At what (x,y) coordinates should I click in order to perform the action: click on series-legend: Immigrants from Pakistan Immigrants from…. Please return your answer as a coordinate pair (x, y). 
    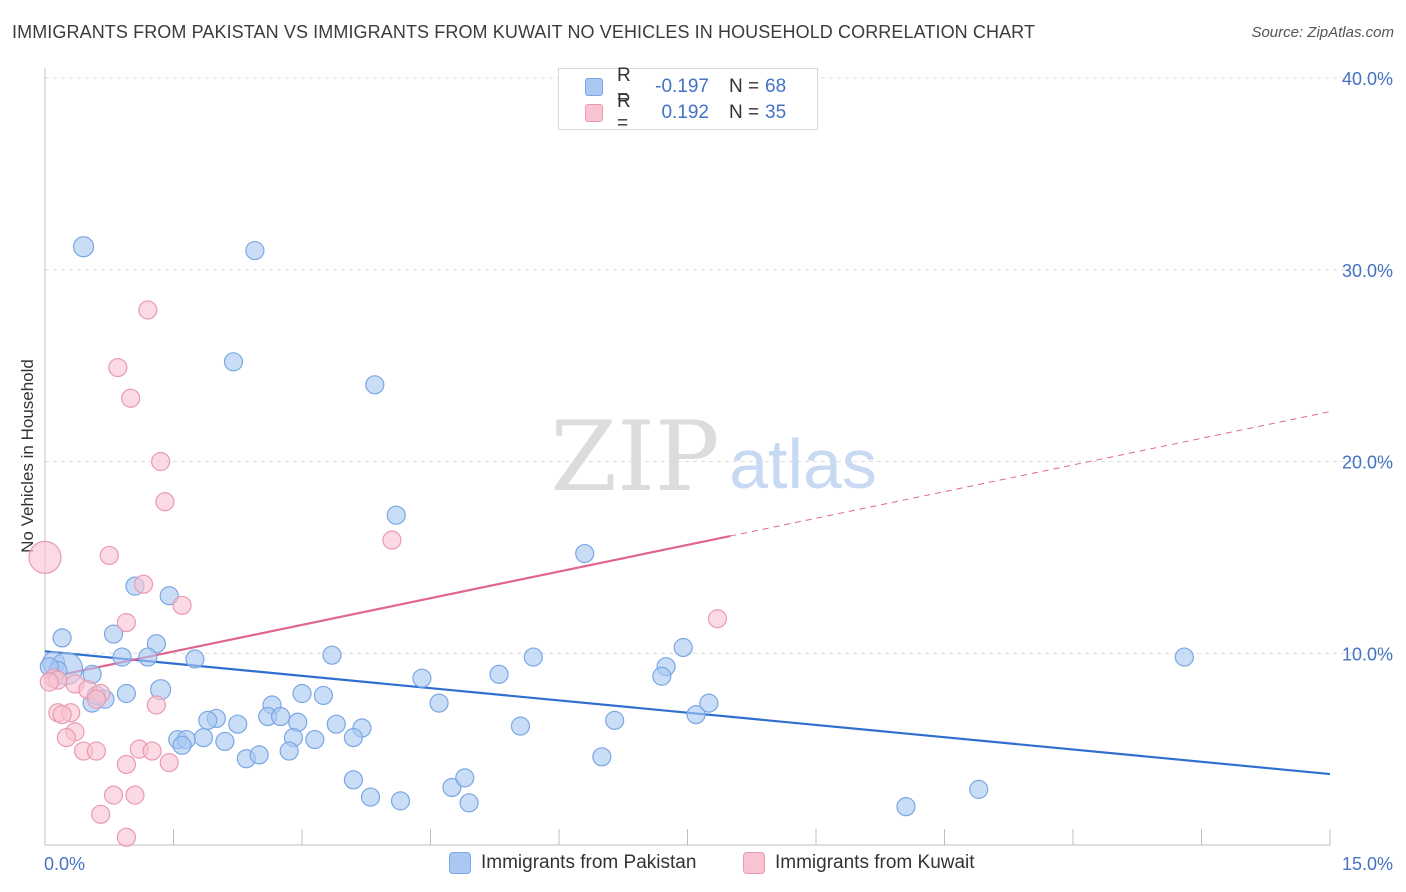
    Looking at the image, I should click on (703, 864).